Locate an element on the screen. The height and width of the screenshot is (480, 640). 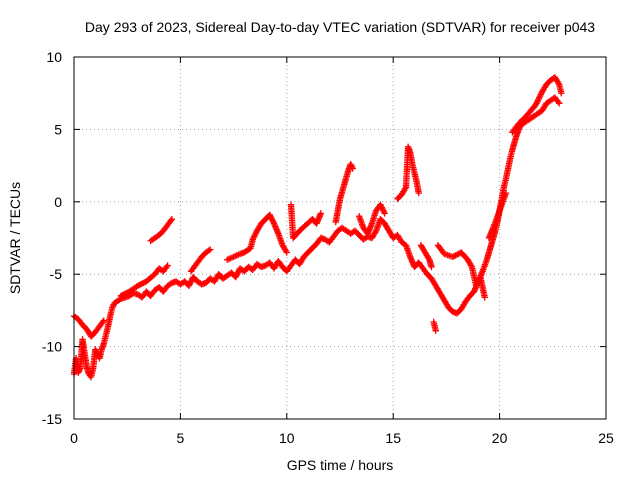
y-tick-label: -10 is located at coordinates (52, 347).